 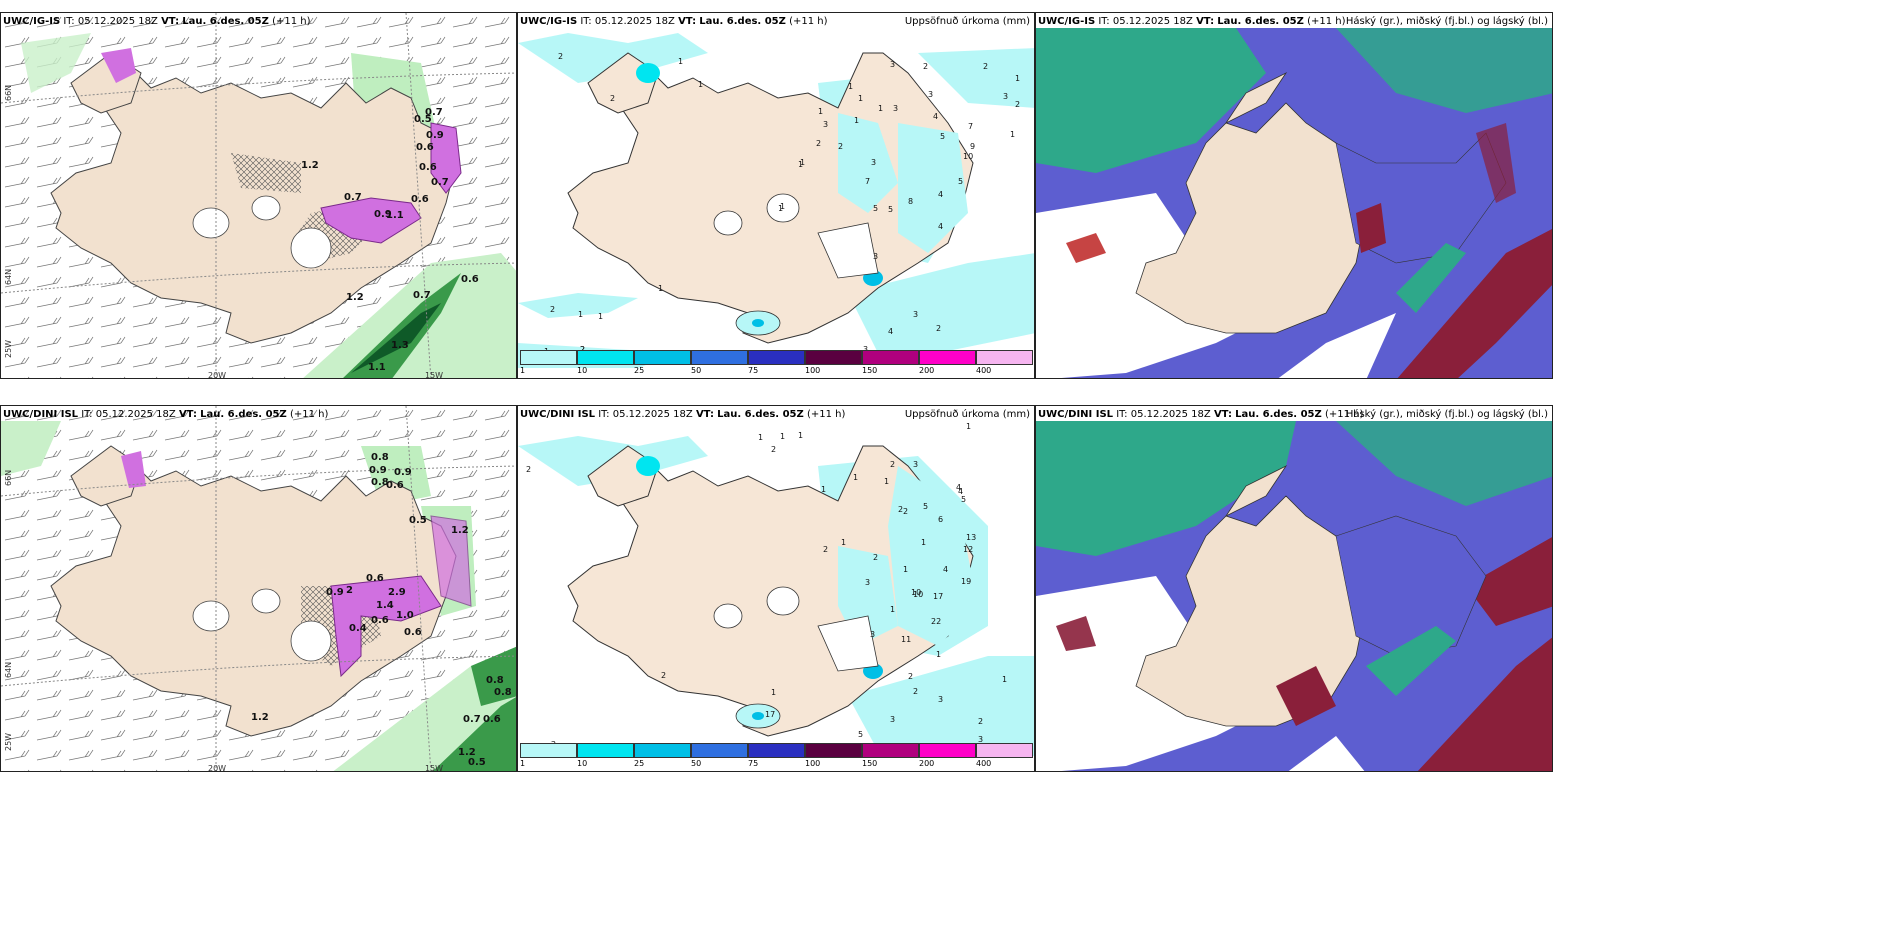 I want to click on value-label: 22, so click(x=936, y=621).